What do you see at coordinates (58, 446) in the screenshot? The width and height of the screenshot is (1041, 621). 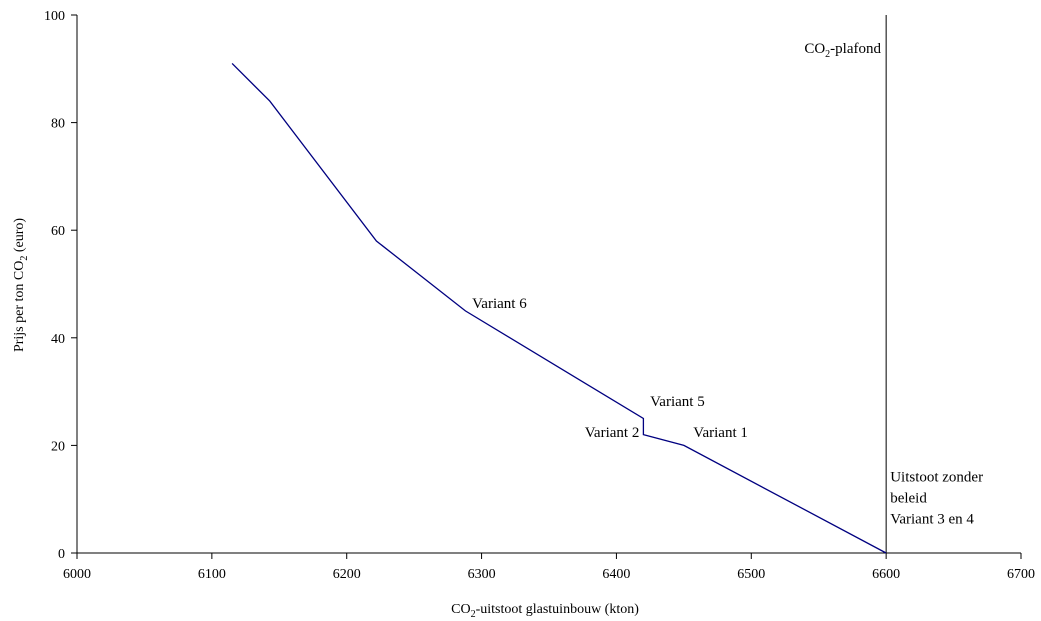 I see `y-tick-label: 20` at bounding box center [58, 446].